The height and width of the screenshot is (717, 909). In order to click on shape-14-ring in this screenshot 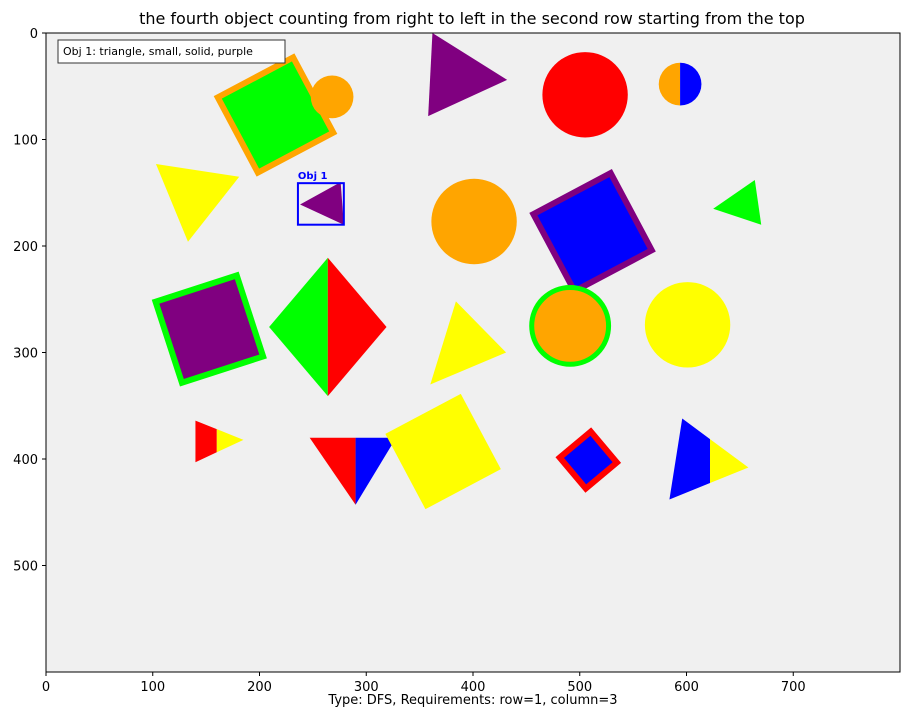, I will do `click(570, 325)`.